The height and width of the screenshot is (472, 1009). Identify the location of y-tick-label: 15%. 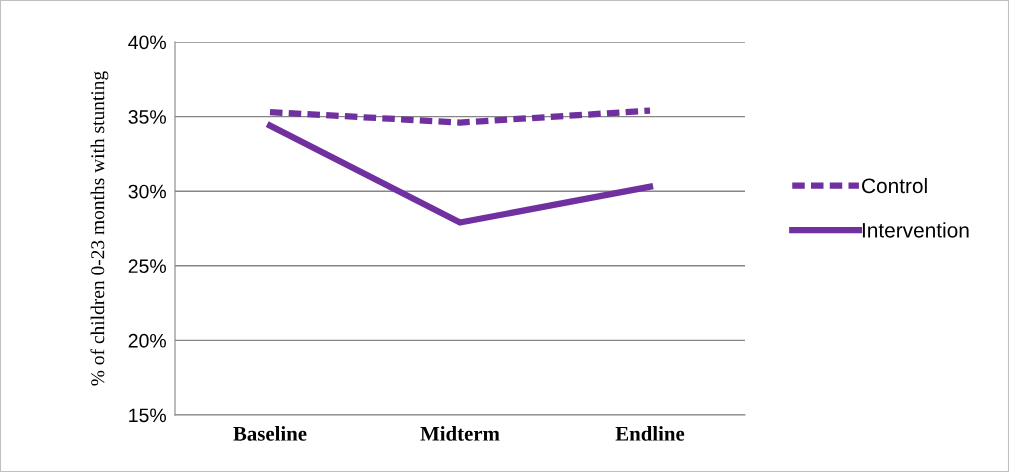
(147, 415).